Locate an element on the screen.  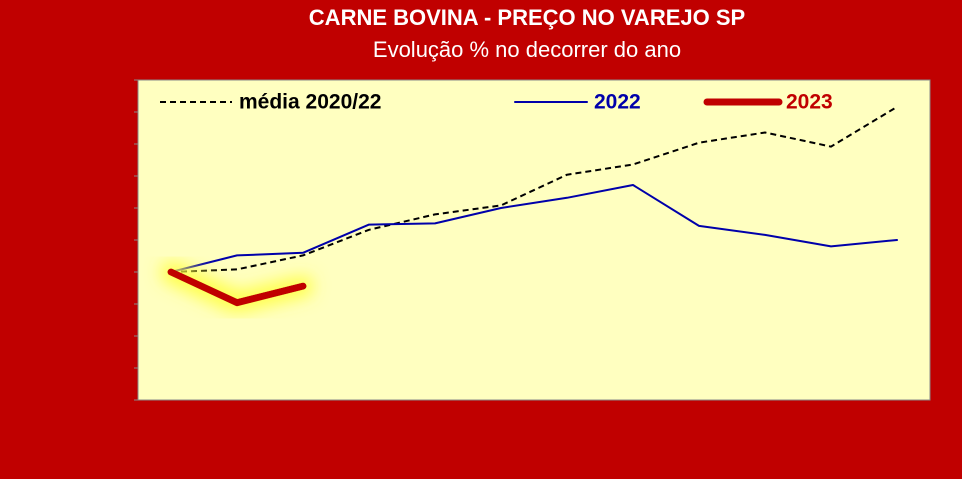
y-tick-label: 107,50% is located at coordinates (101, 175).